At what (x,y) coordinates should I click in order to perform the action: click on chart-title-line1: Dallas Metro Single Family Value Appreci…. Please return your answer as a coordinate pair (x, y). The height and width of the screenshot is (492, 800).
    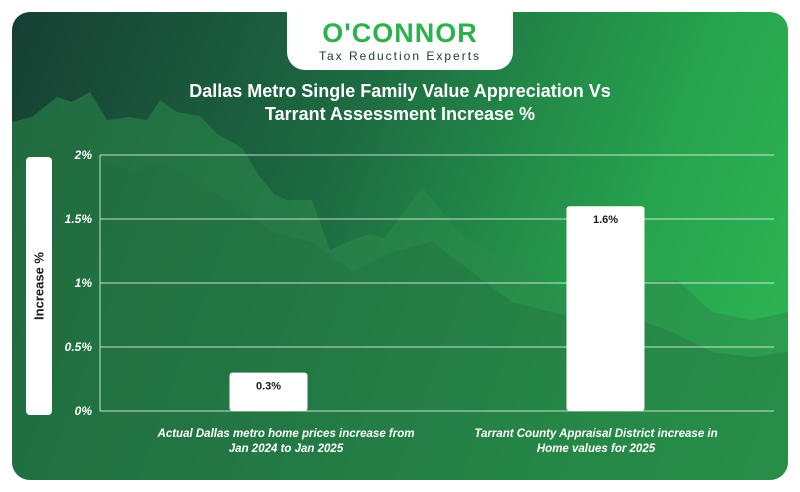
    Looking at the image, I should click on (400, 91).